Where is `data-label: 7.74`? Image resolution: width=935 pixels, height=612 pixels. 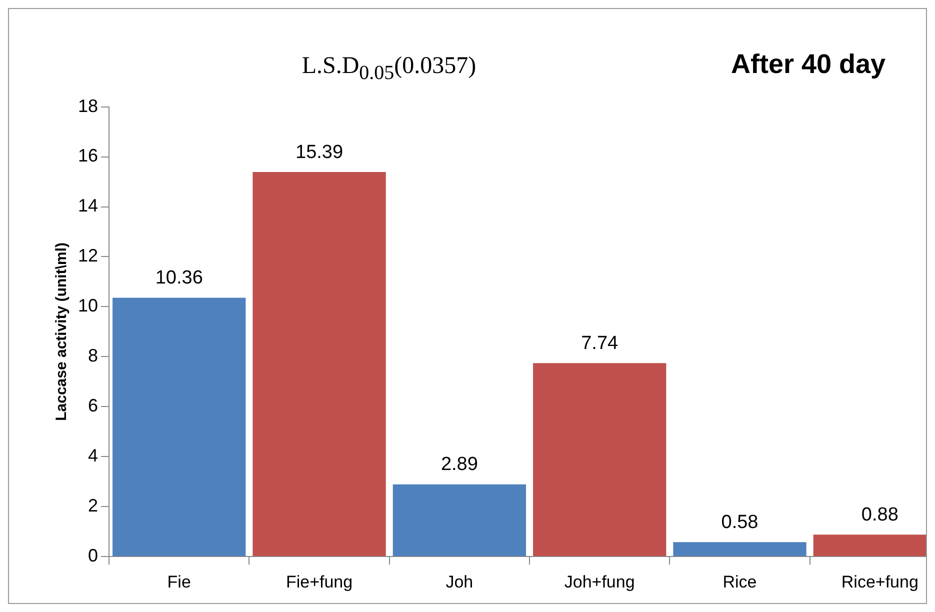 data-label: 7.74 is located at coordinates (600, 343).